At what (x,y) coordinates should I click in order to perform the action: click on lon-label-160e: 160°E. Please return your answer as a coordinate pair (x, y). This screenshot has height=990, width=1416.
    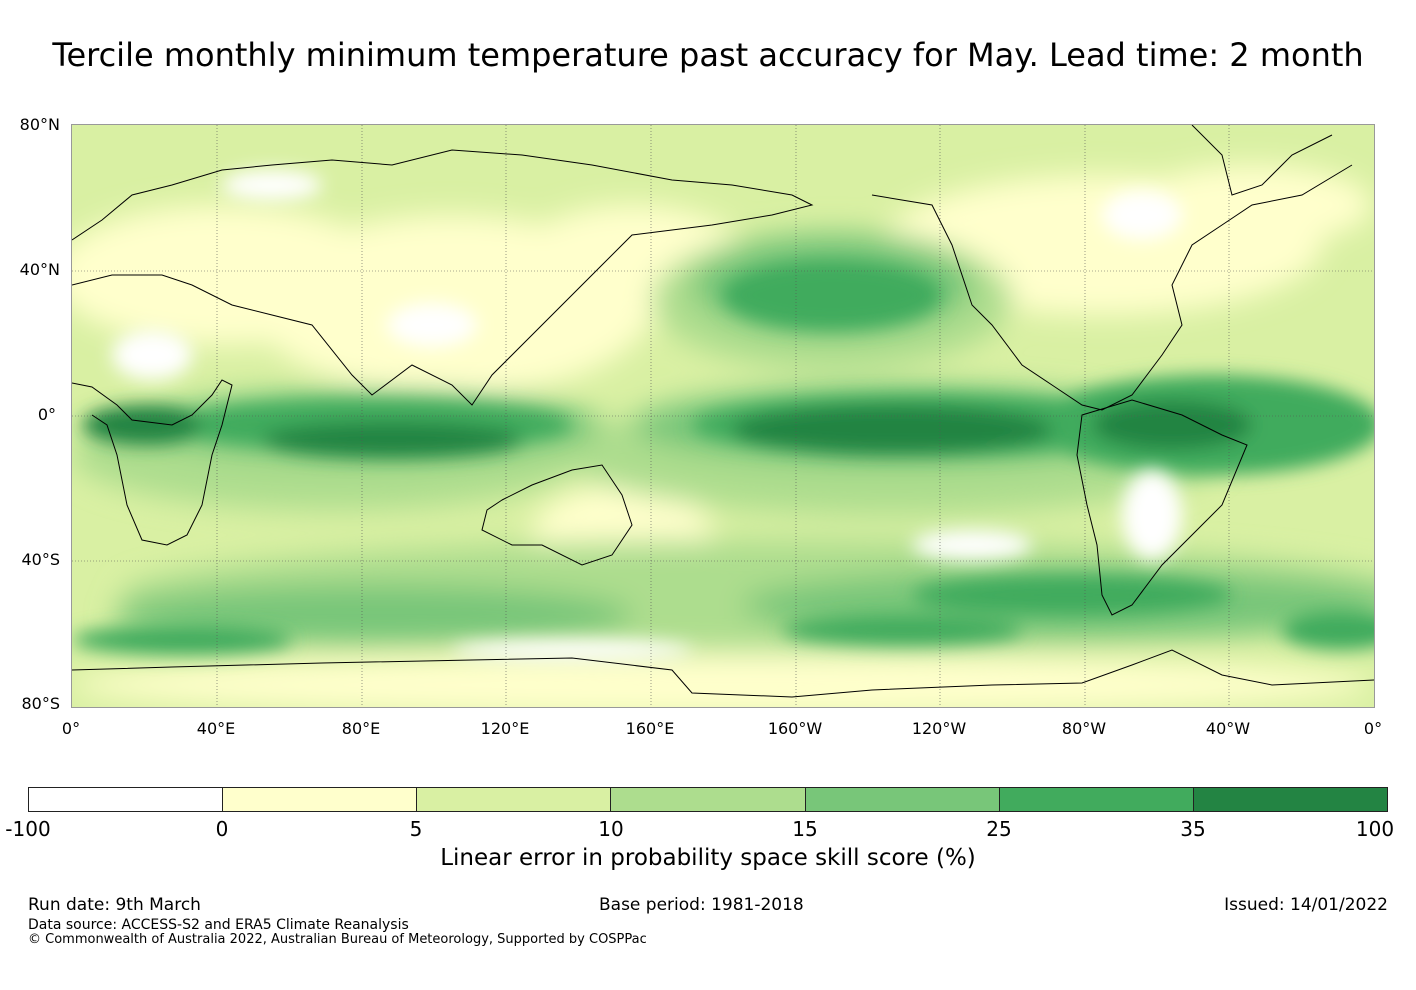
    Looking at the image, I should click on (650, 728).